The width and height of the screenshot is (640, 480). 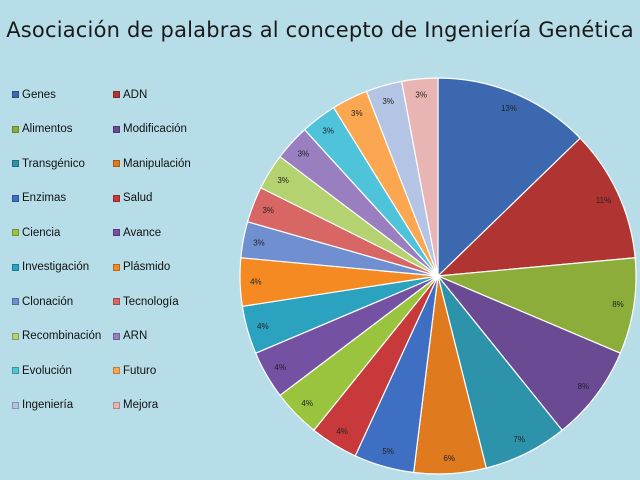 I want to click on legend-item: Evolución, so click(x=62, y=370).